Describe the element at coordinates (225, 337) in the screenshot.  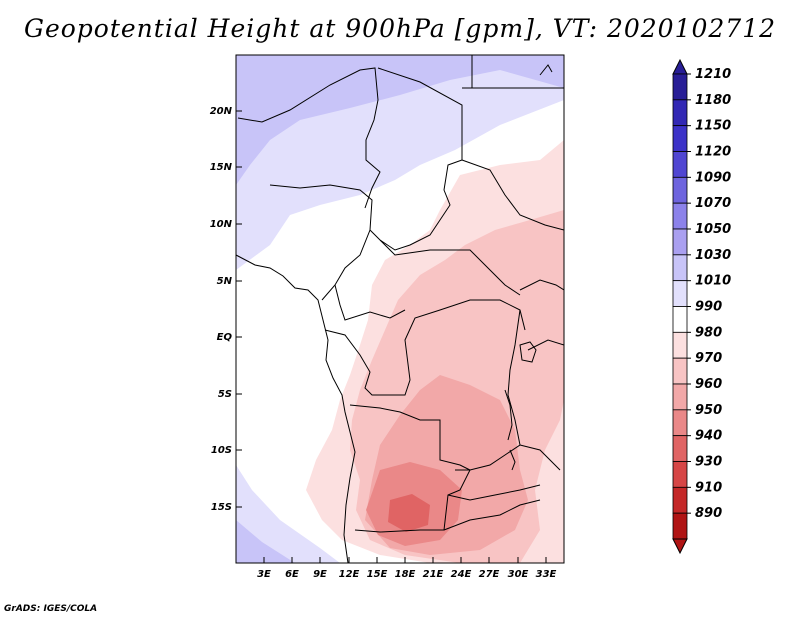
I see `lat-tick-label: EQ` at that location.